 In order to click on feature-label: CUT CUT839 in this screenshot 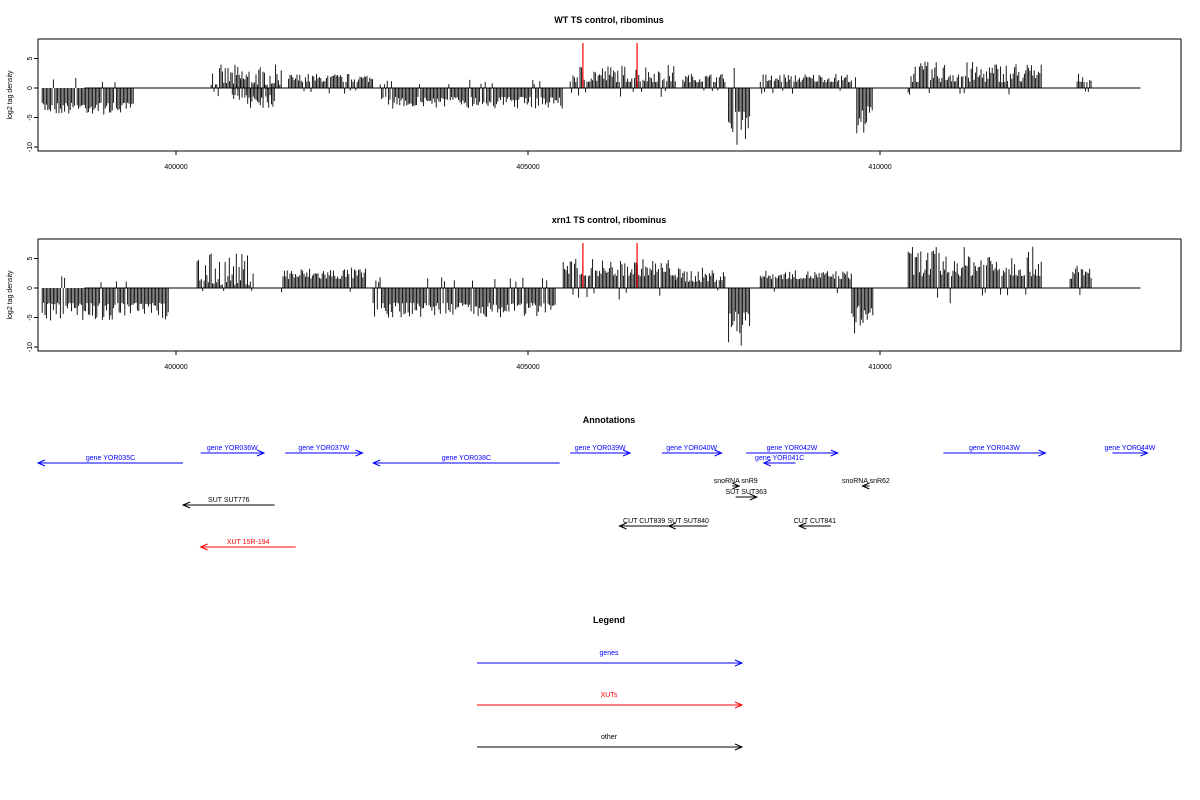, I will do `click(644, 521)`.